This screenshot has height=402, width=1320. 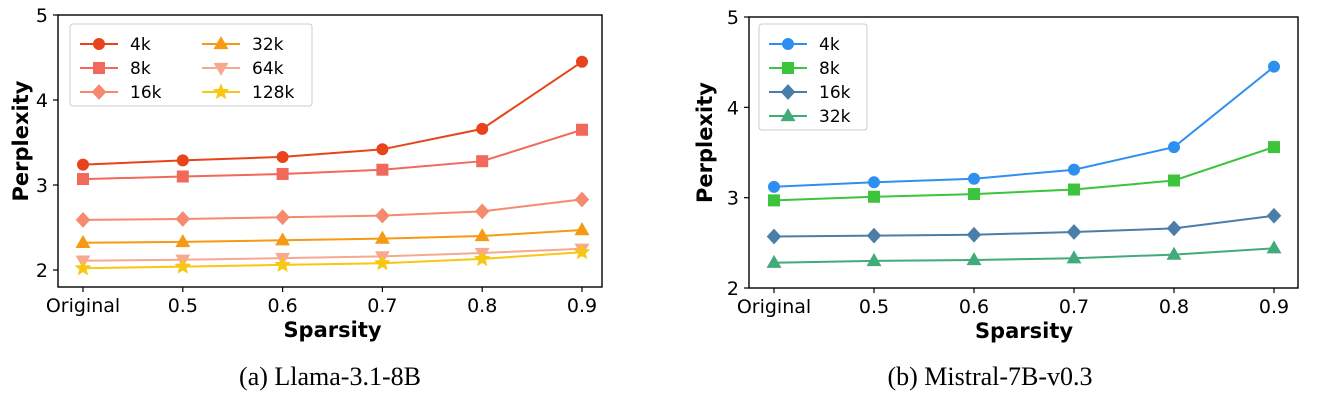 I want to click on x-tick-label: 0.5, so click(x=874, y=307).